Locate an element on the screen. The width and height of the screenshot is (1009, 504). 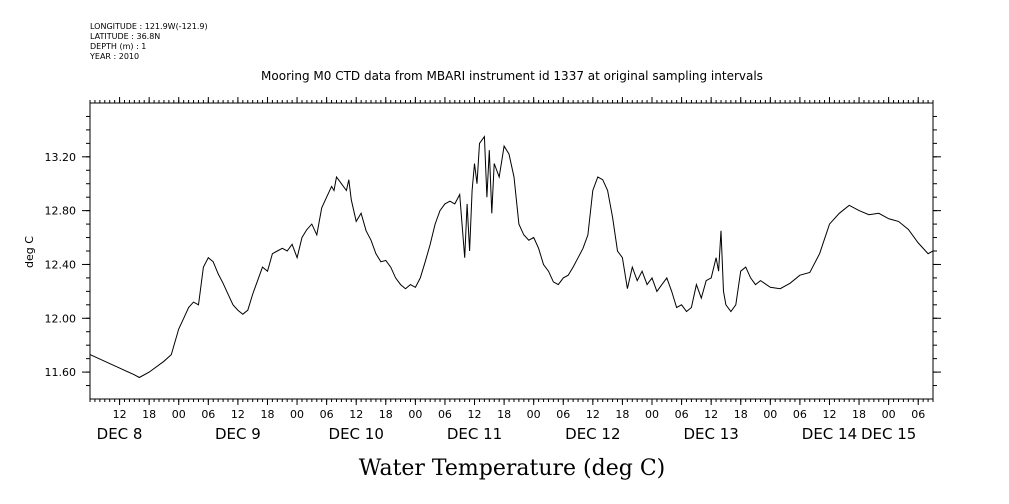
y-tick-label: 12.40 is located at coordinates (61, 264).